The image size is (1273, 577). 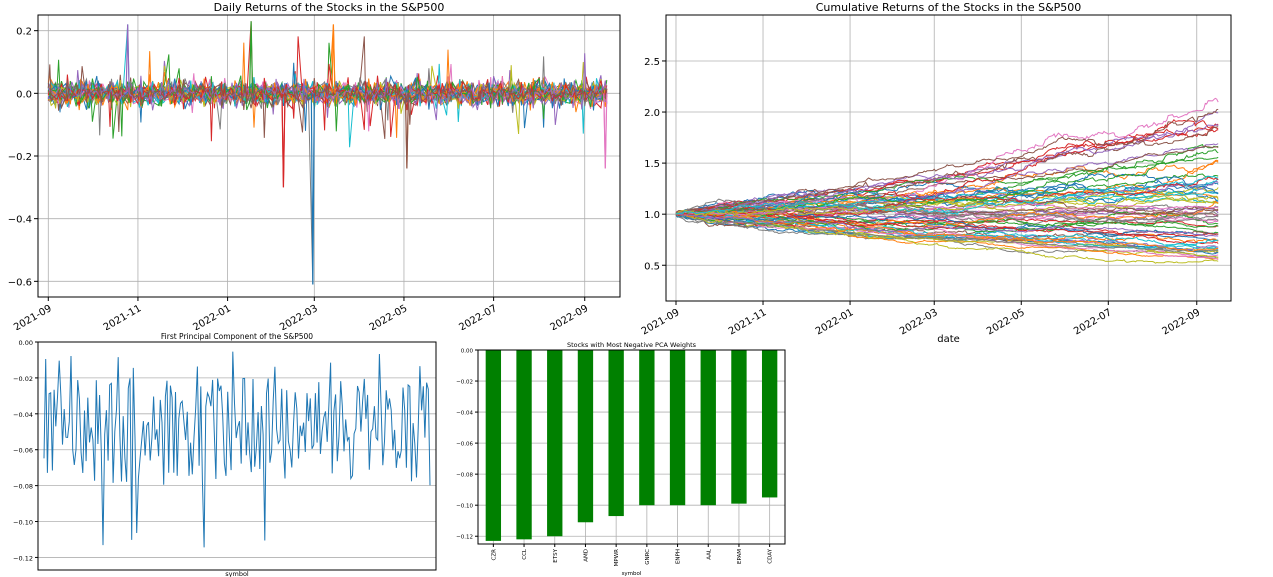 I want to click on y-tick-label: 1.5, so click(x=652, y=164).